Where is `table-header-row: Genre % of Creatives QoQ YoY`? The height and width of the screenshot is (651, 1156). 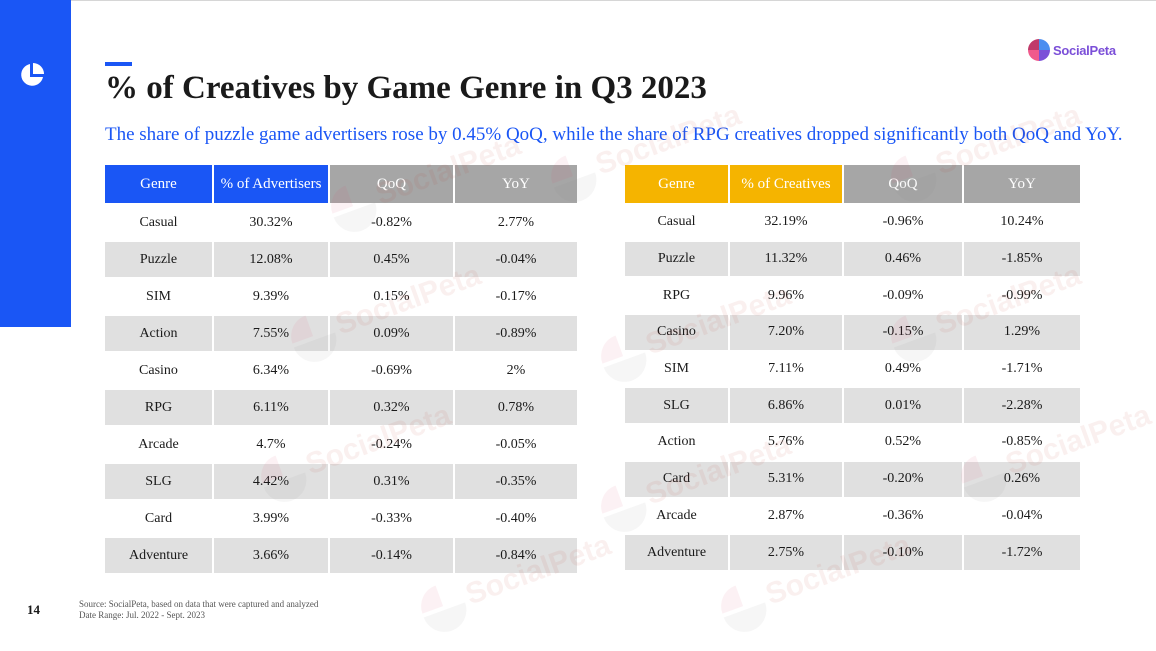
table-header-row: Genre % of Creatives QoQ YoY is located at coordinates (852, 184).